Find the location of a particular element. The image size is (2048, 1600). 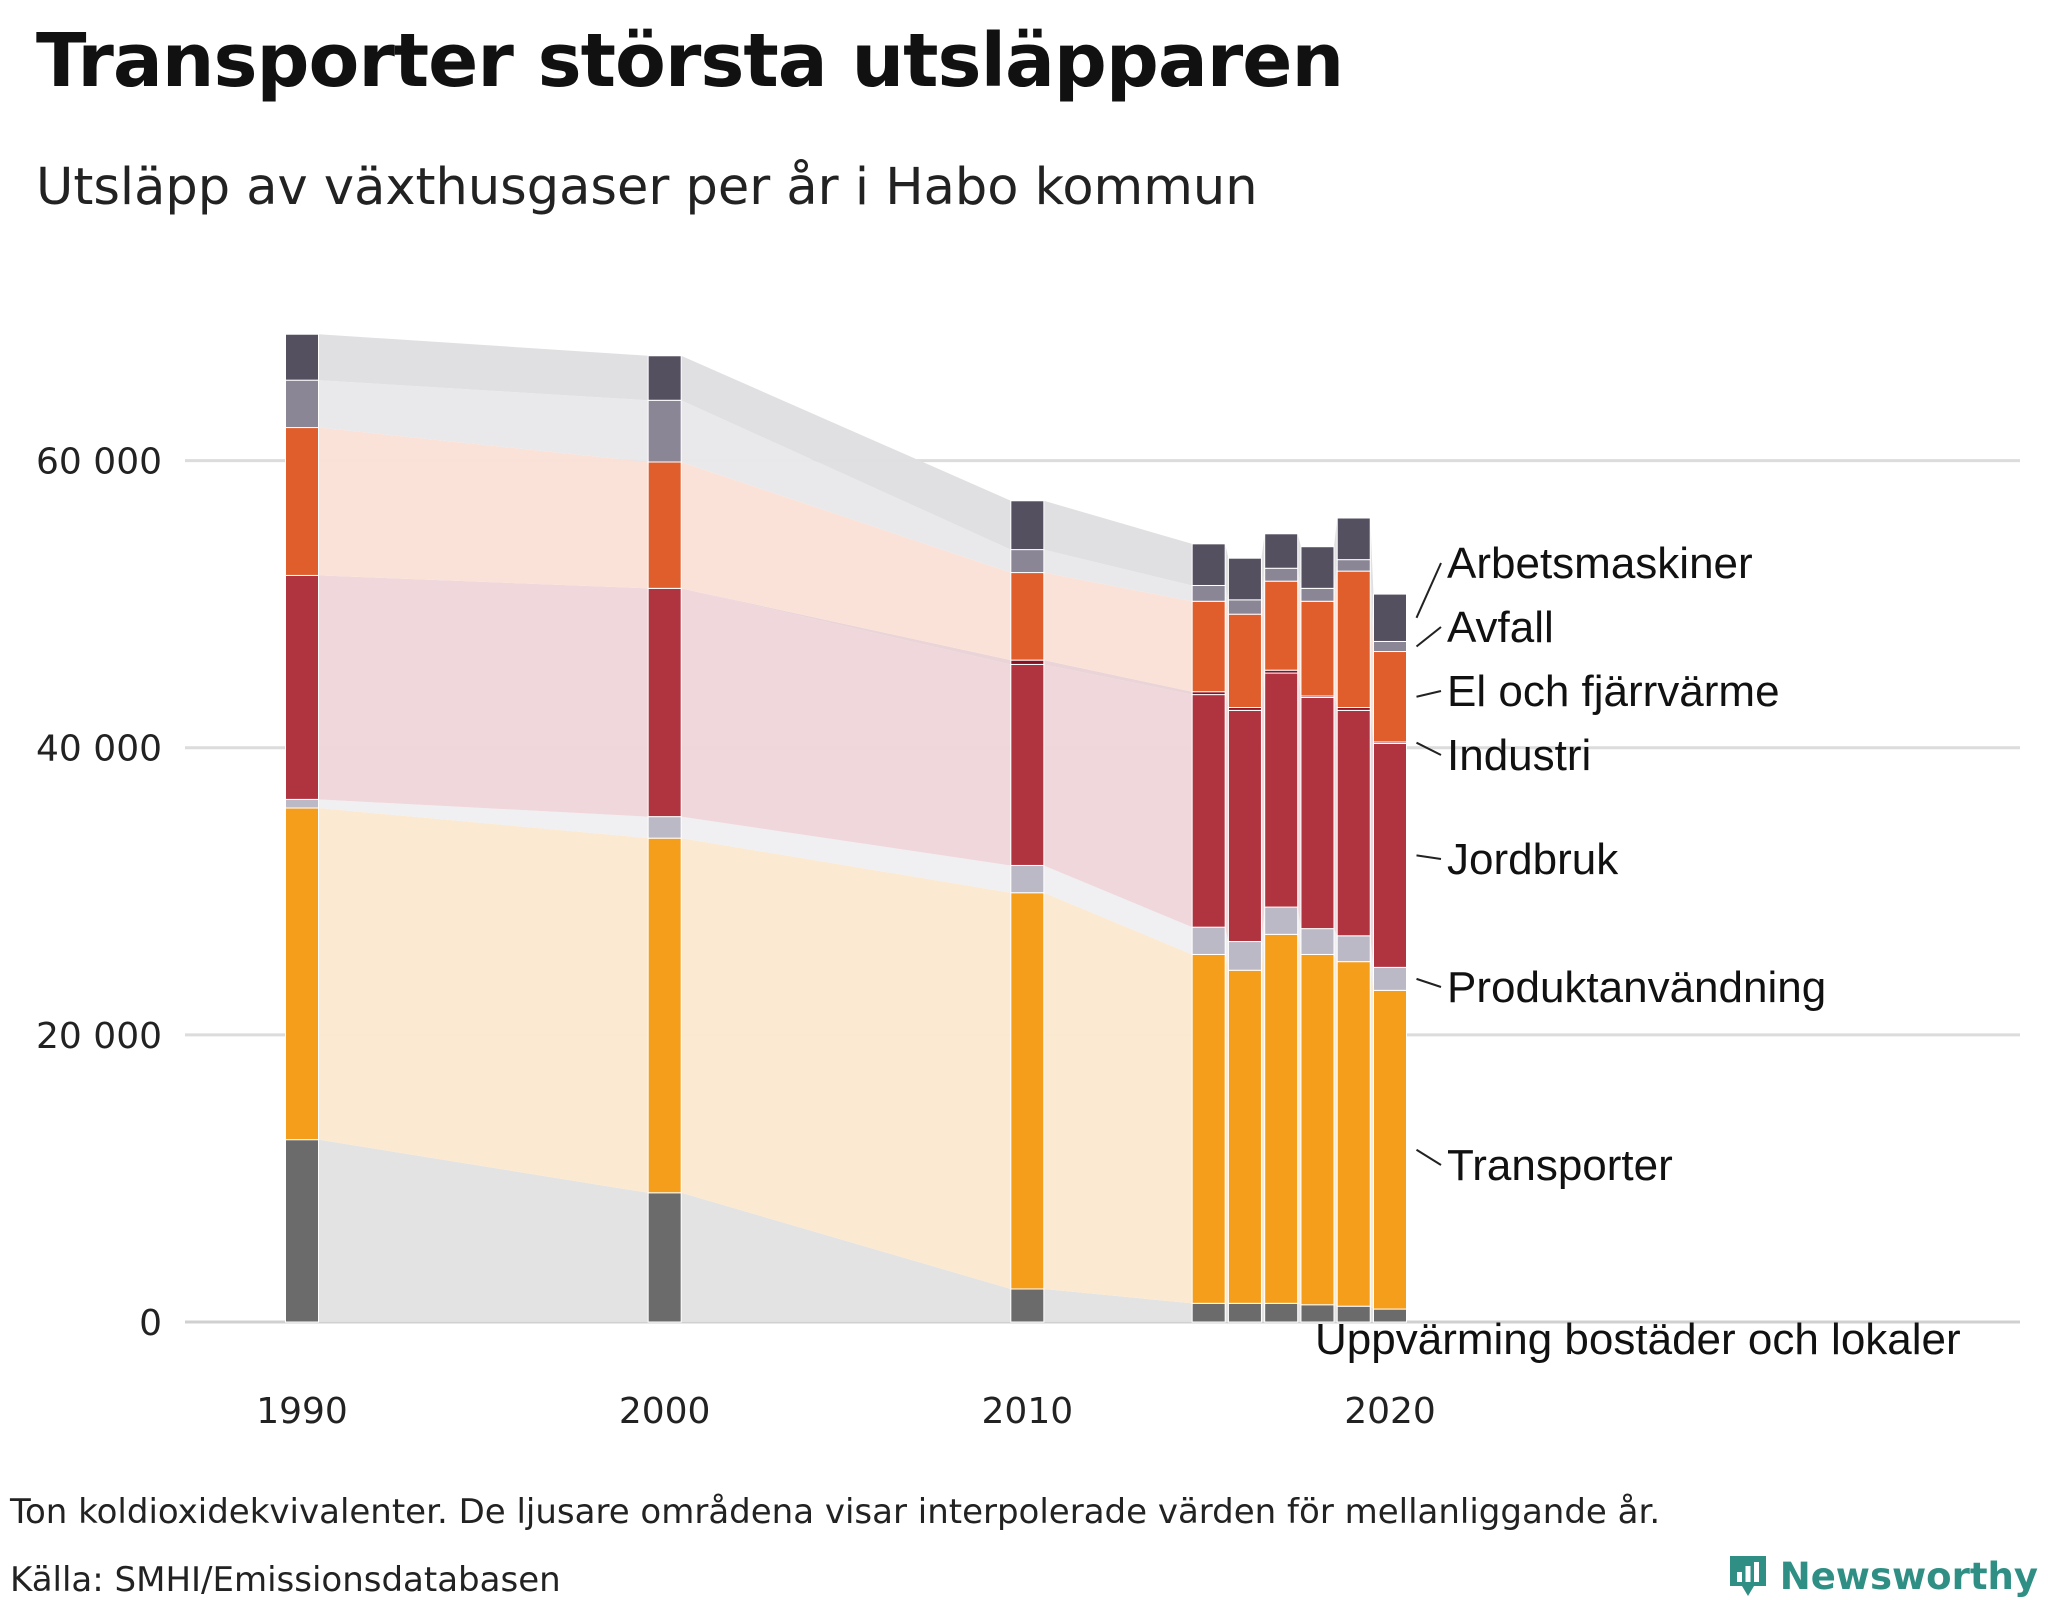

x-tick-label: 2000 is located at coordinates (665, 1411).